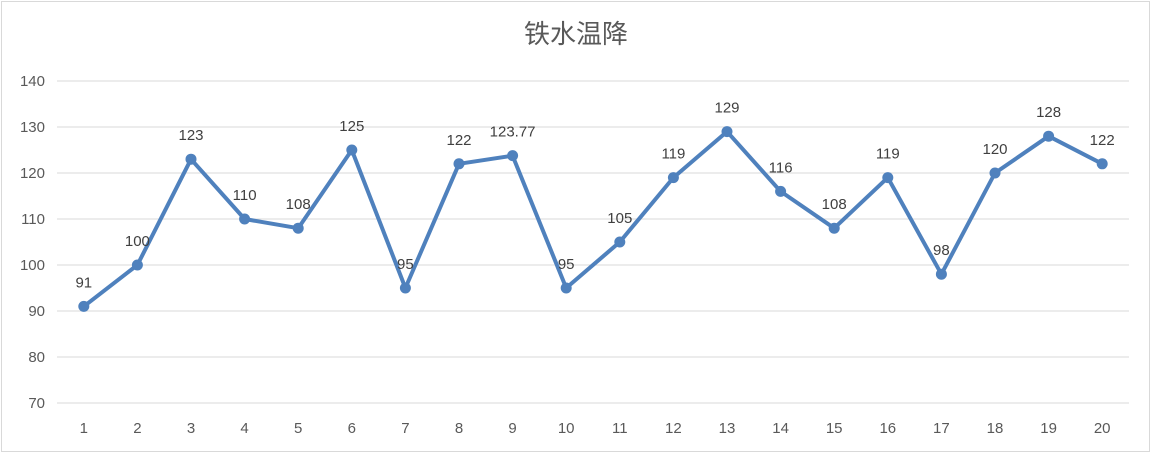 Image resolution: width=1153 pixels, height=455 pixels. Describe the element at coordinates (191, 428) in the screenshot. I see `x-tick-label: 3` at that location.